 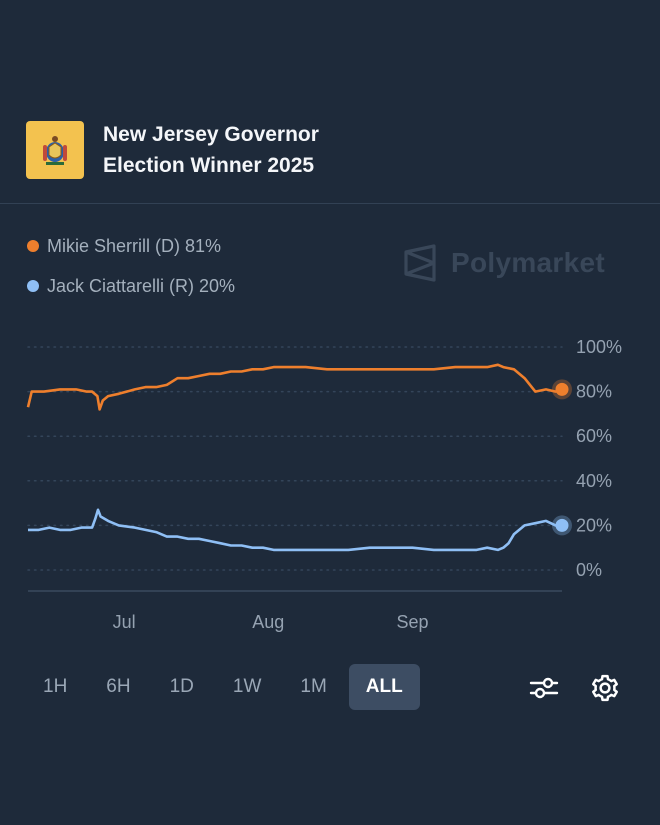 I want to click on market-header: New Jersey Governor Election Winner 2025, so click(x=194, y=150).